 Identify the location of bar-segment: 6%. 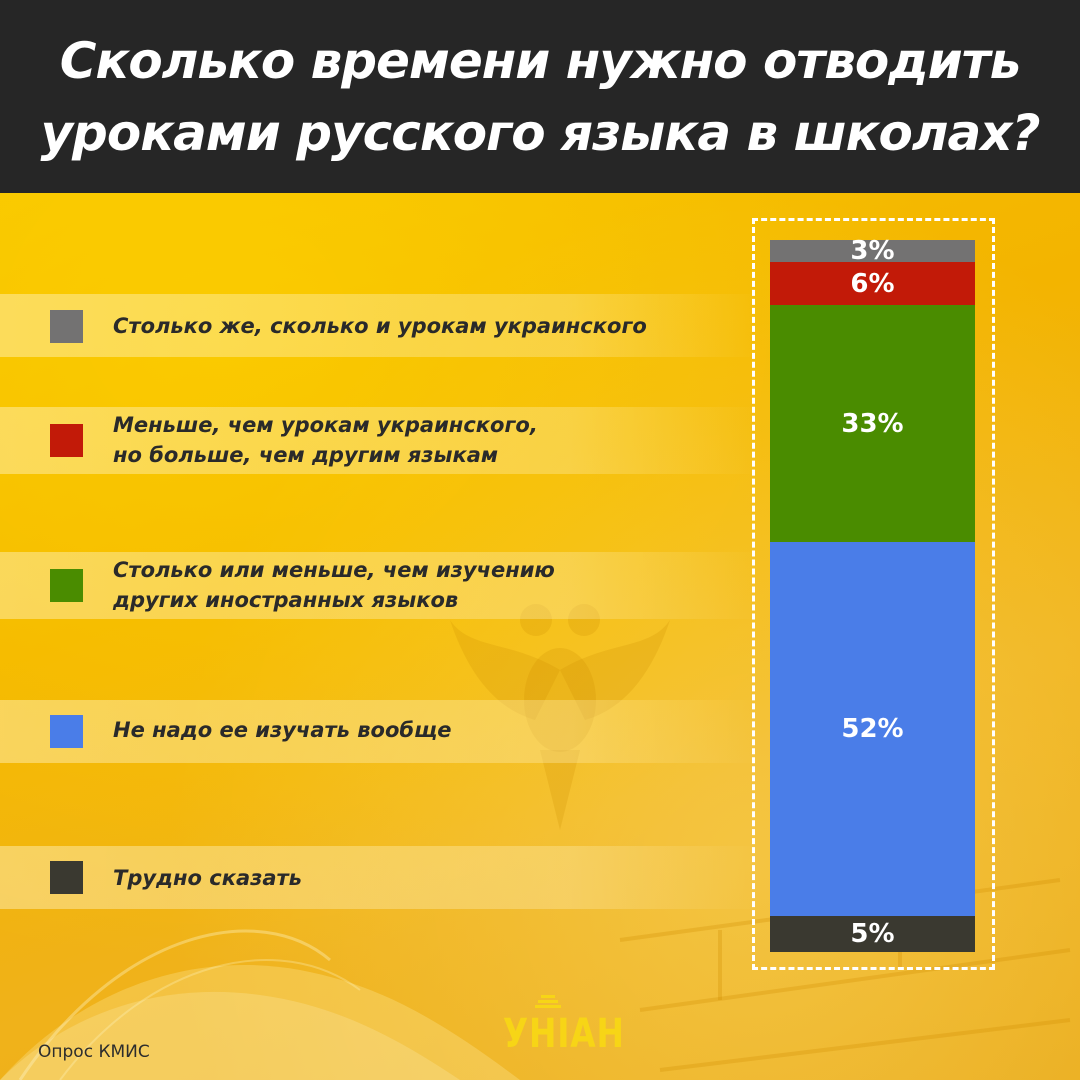
(872, 283).